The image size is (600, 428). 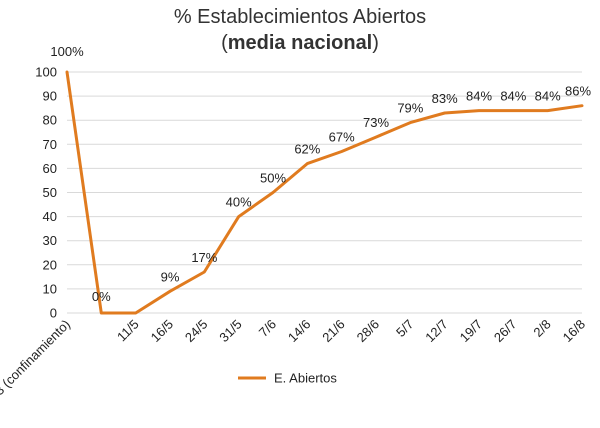 What do you see at coordinates (299, 331) in the screenshot?
I see `x-tick-label: 14/6` at bounding box center [299, 331].